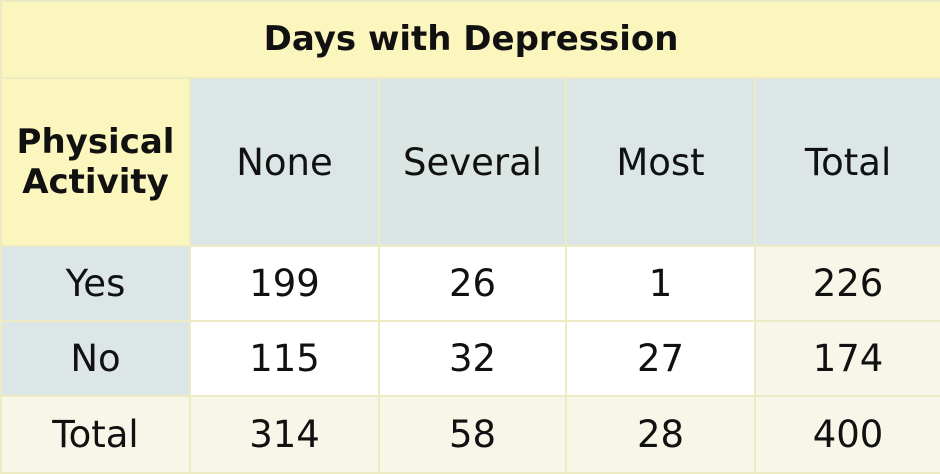  I want to click on grand-total-cell: 400, so click(846, 434).